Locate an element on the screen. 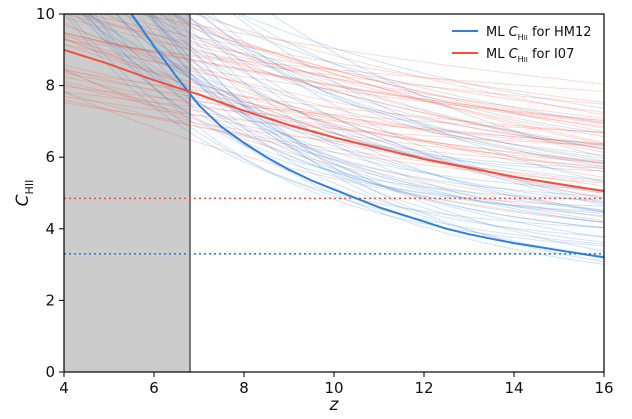 This screenshot has width=632, height=419. y-tick-label: 8 is located at coordinates (50, 86).